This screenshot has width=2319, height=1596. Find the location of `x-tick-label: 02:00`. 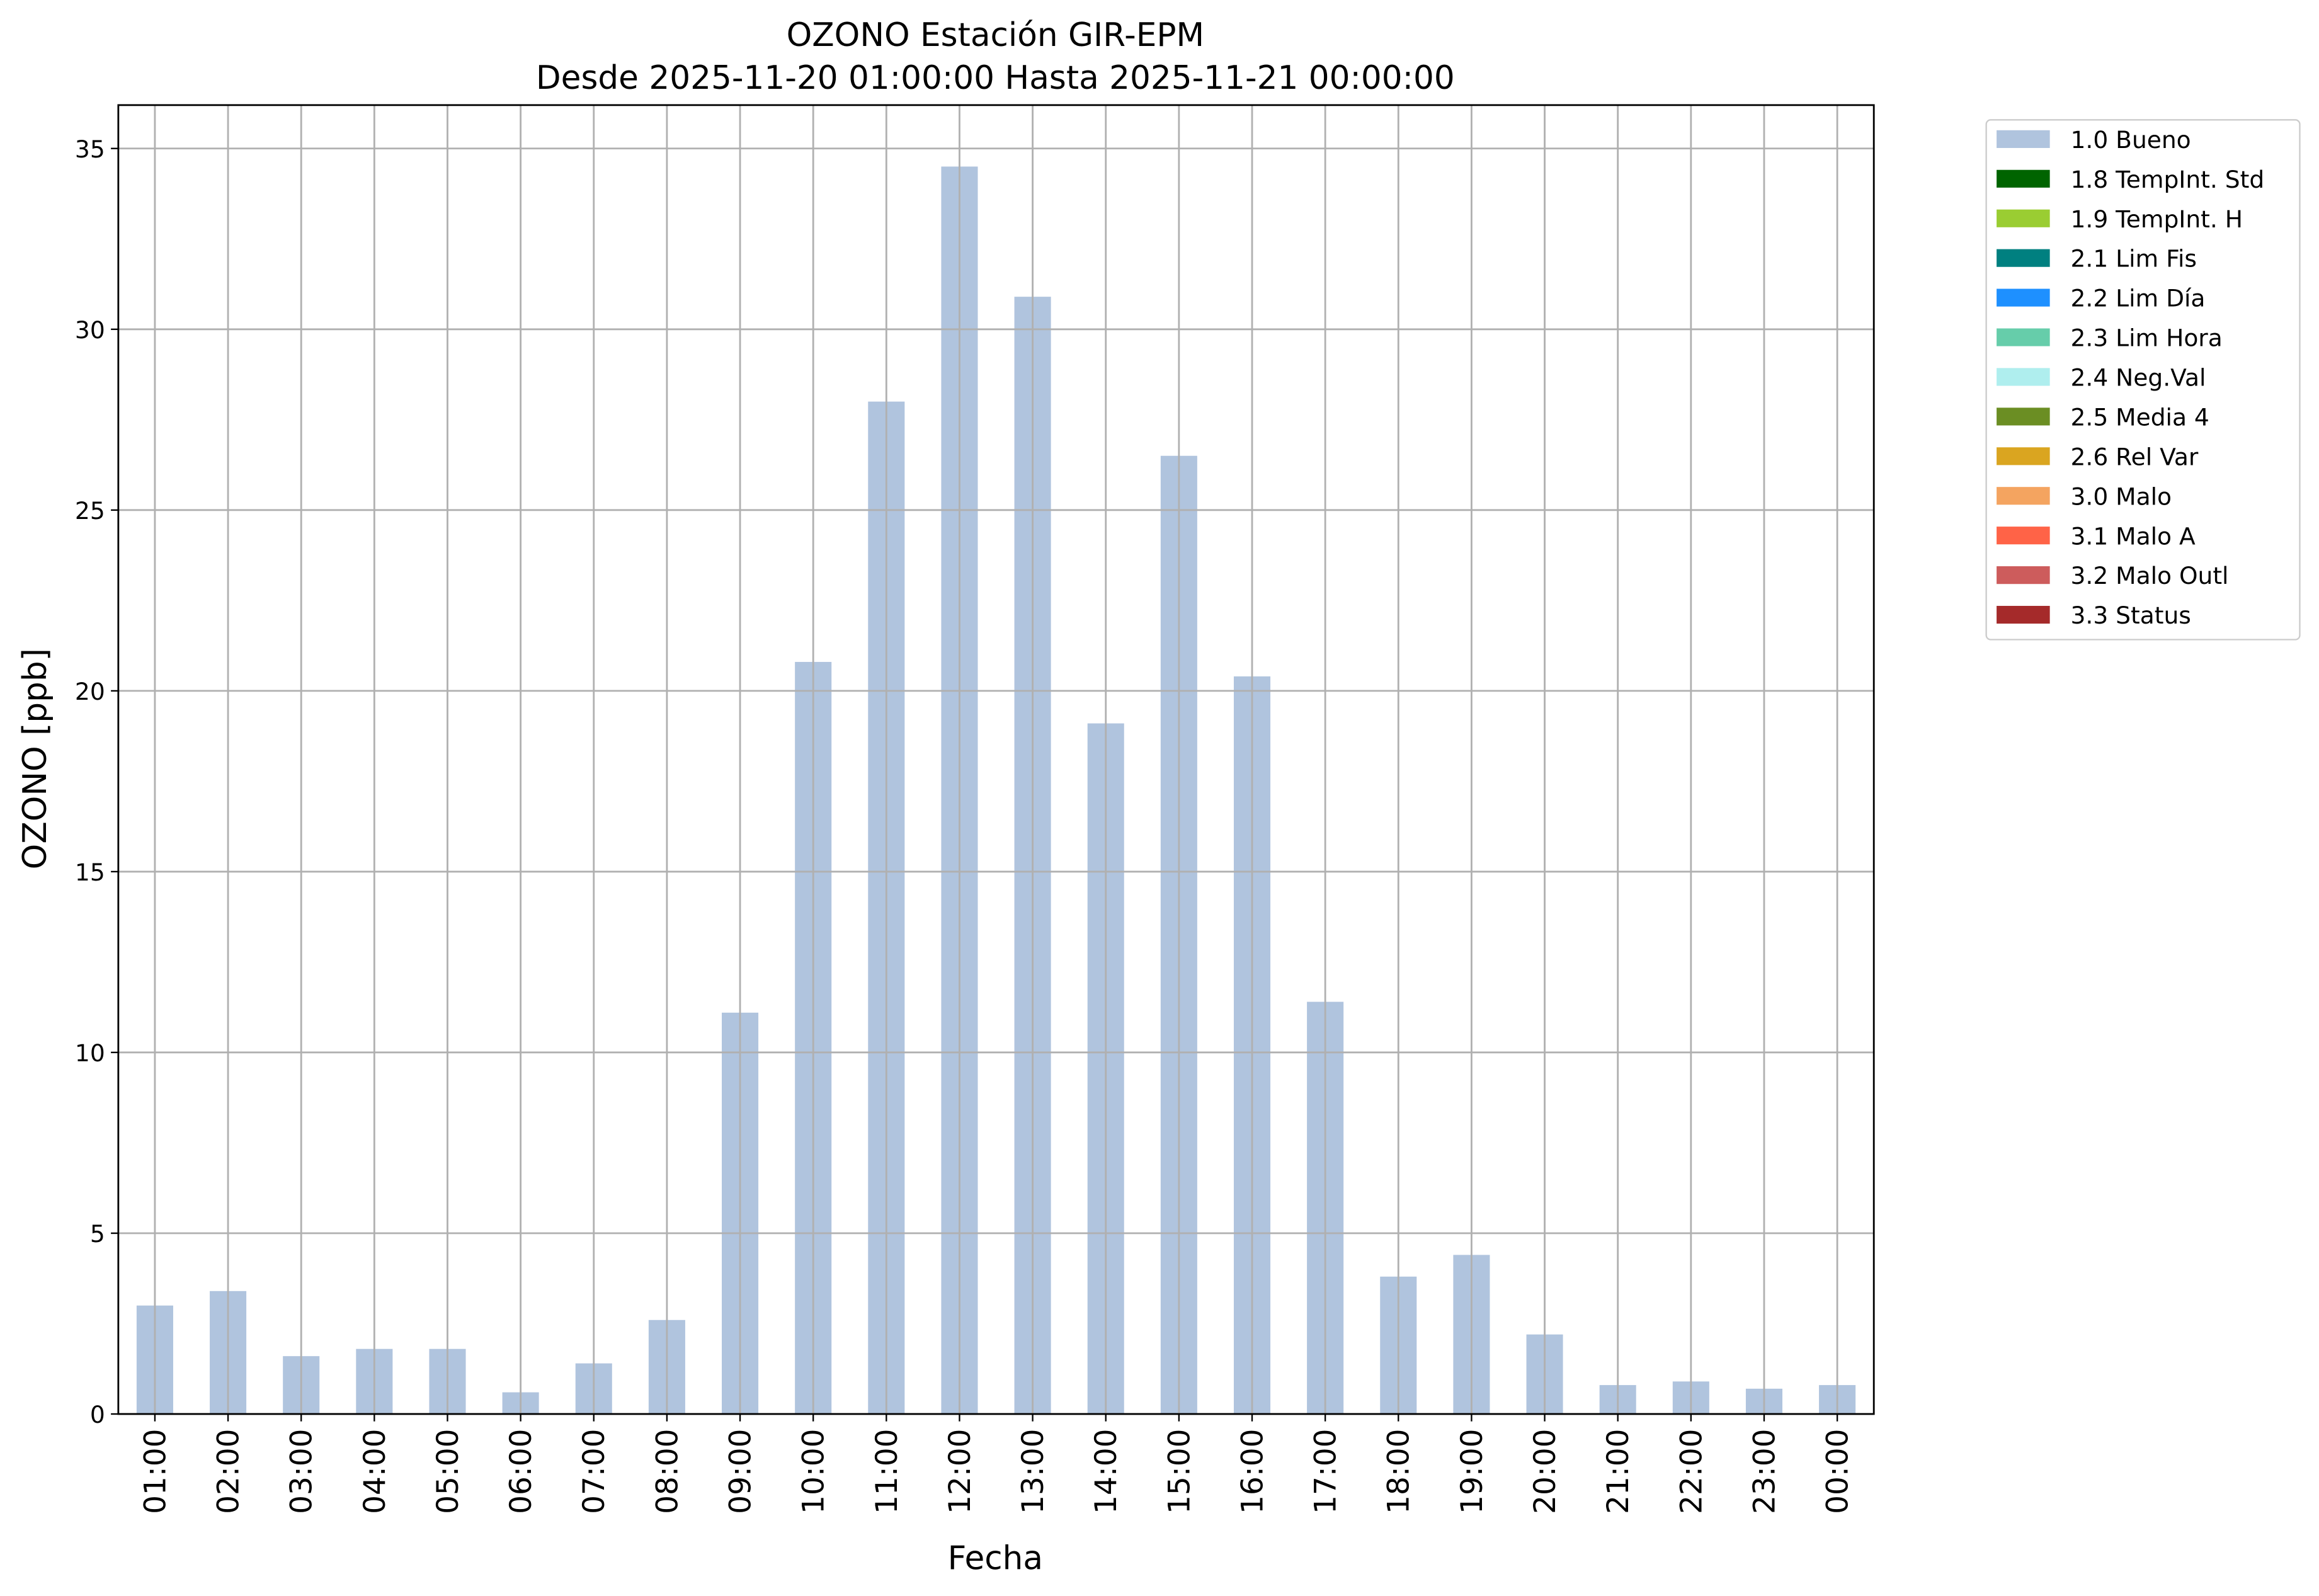

x-tick-label: 02:00 is located at coordinates (229, 1471).